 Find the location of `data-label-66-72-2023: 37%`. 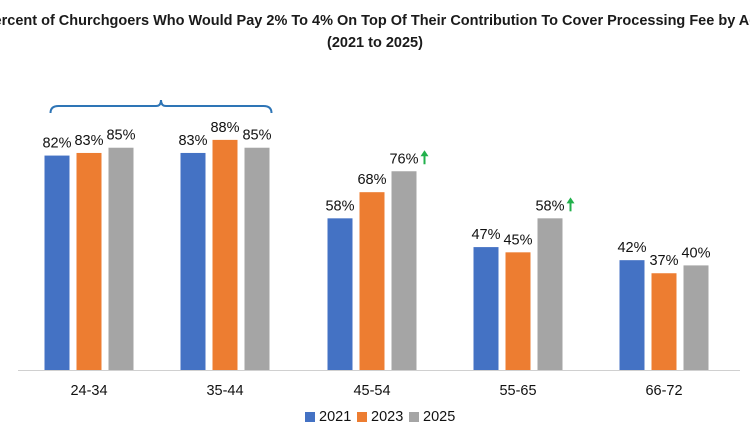

data-label-66-72-2023: 37% is located at coordinates (663, 261).